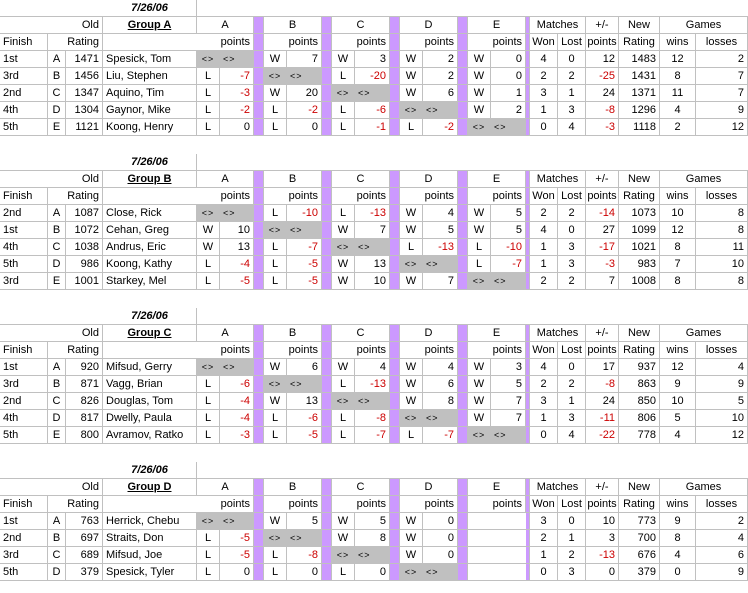  I want to click on header-opponent-b: B, so click(293, 25).